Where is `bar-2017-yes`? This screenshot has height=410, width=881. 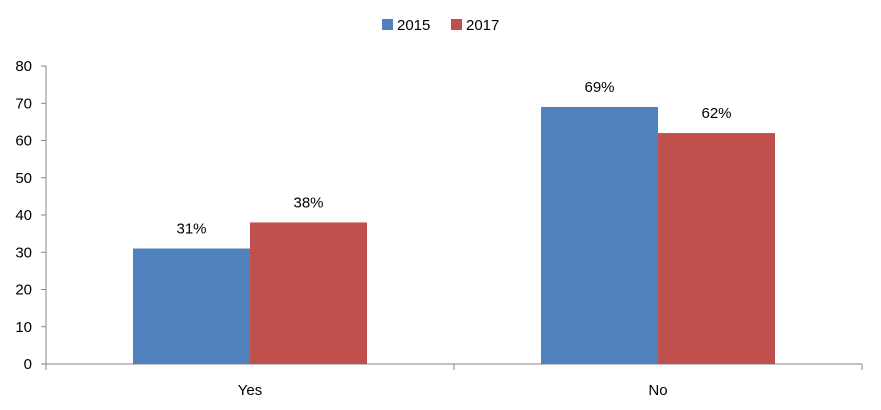
bar-2017-yes is located at coordinates (308, 293).